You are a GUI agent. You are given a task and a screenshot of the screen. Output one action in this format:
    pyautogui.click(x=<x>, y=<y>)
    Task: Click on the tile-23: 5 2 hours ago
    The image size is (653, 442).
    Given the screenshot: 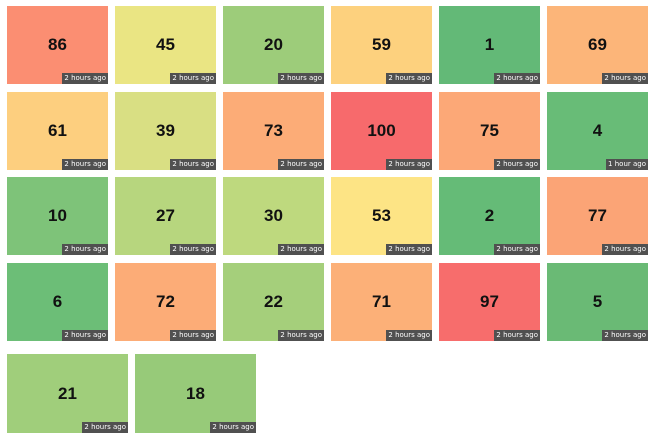 What is the action you would take?
    pyautogui.click(x=597, y=302)
    